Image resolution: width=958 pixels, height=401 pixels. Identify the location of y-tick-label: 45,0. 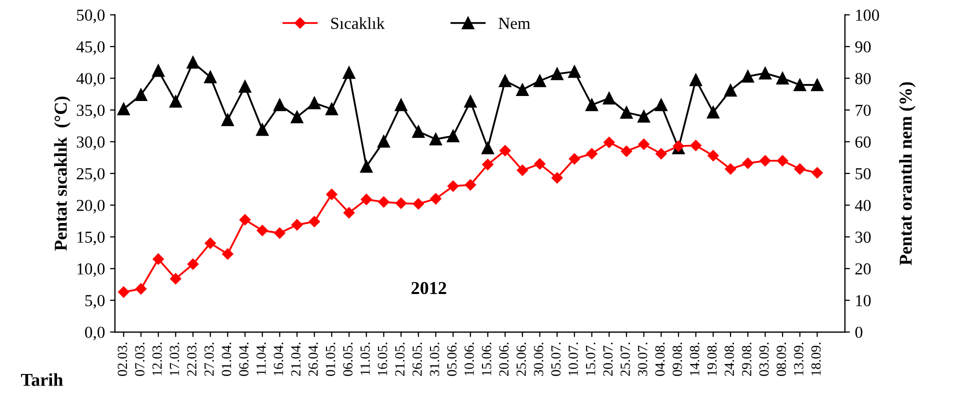
(90, 48).